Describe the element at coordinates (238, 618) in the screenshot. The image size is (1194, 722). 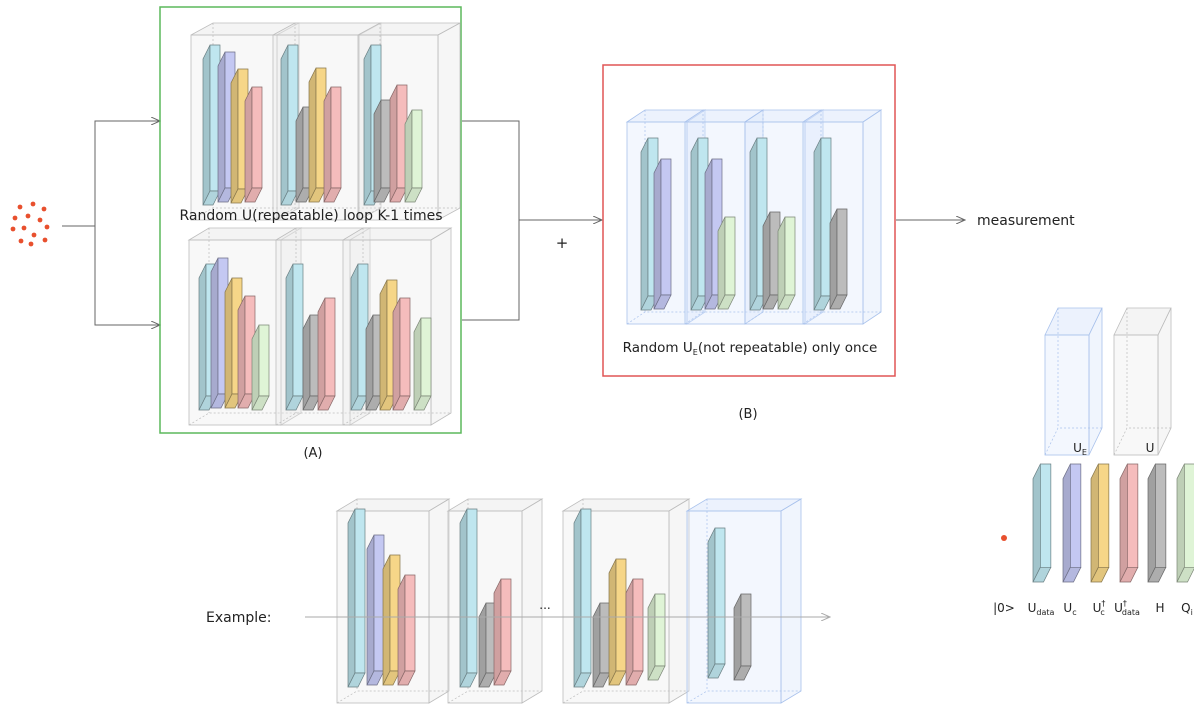
I see `example-label: Example:` at that location.